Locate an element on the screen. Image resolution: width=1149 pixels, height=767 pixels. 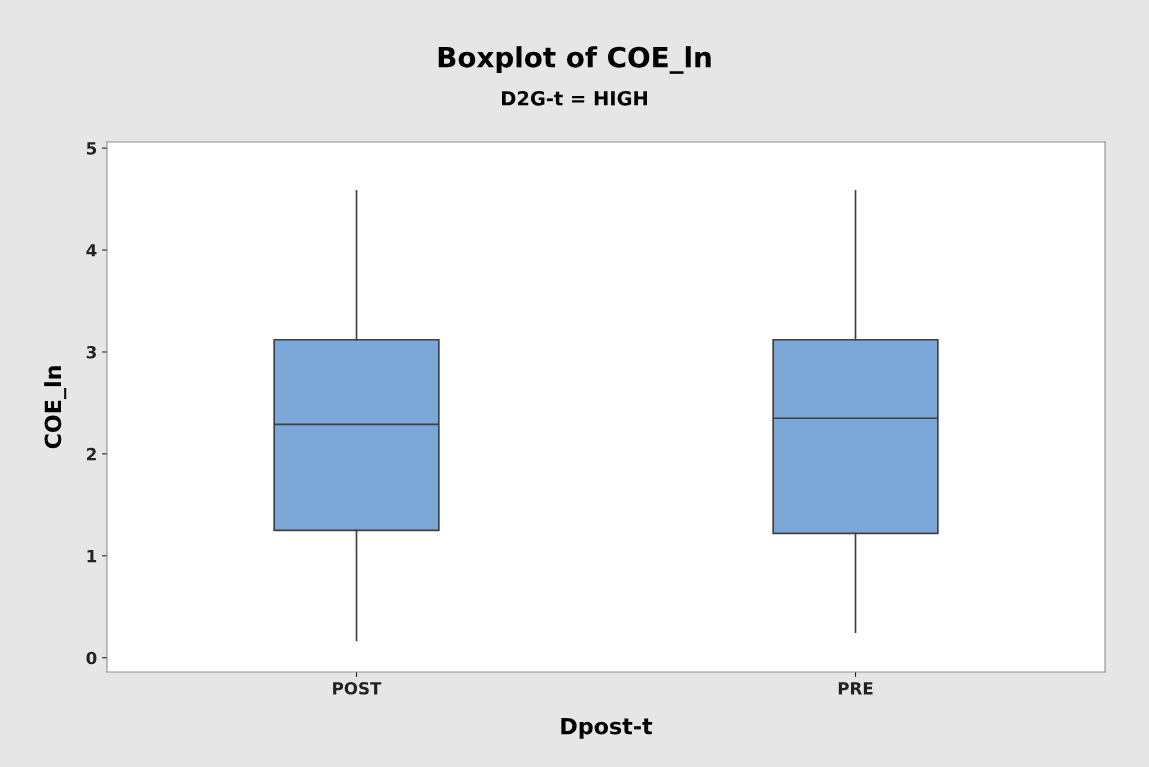
y-axis-title: COE_ln is located at coordinates (55, 407).